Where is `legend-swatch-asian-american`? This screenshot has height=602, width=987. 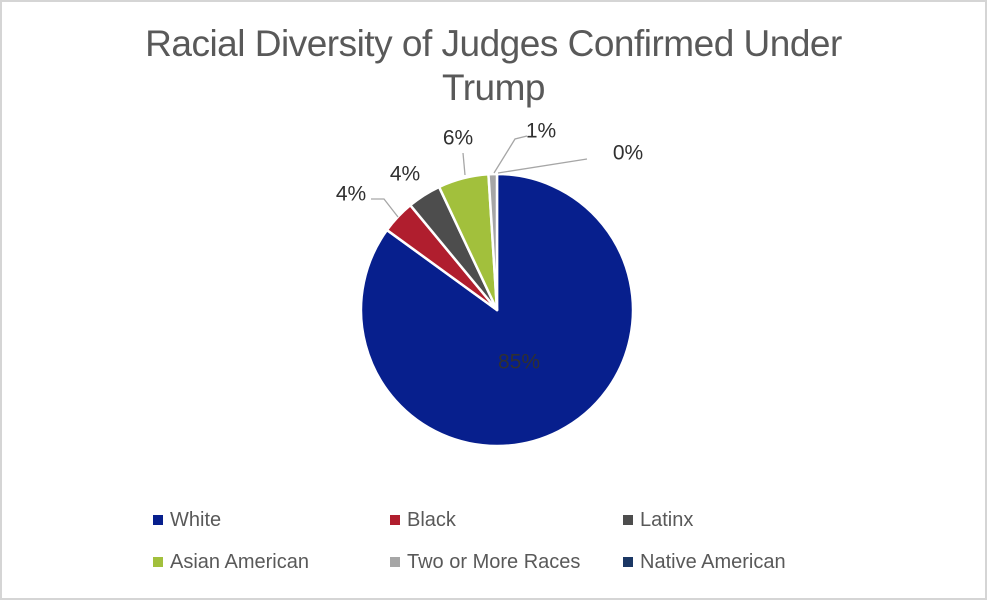
legend-swatch-asian-american is located at coordinates (158, 562).